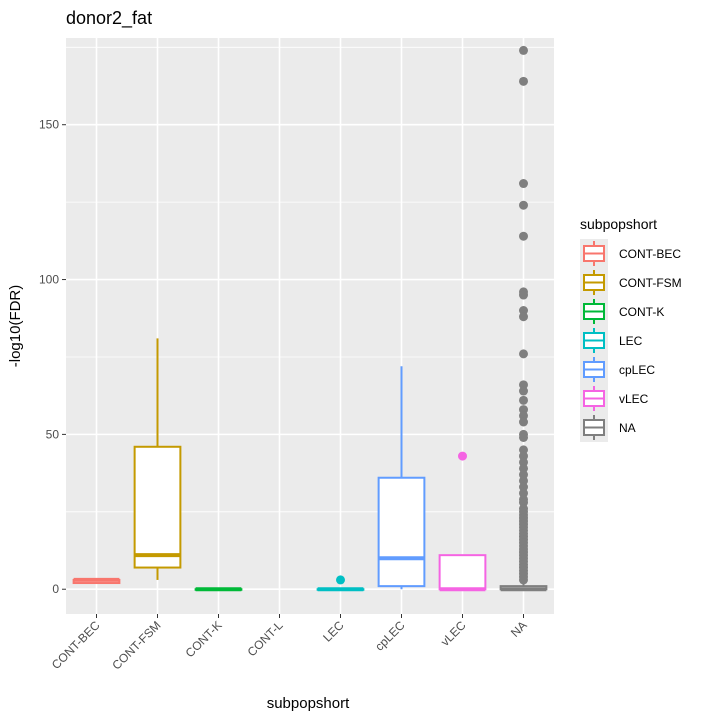  Describe the element at coordinates (462, 521) in the screenshot. I see `box-vlec` at that location.